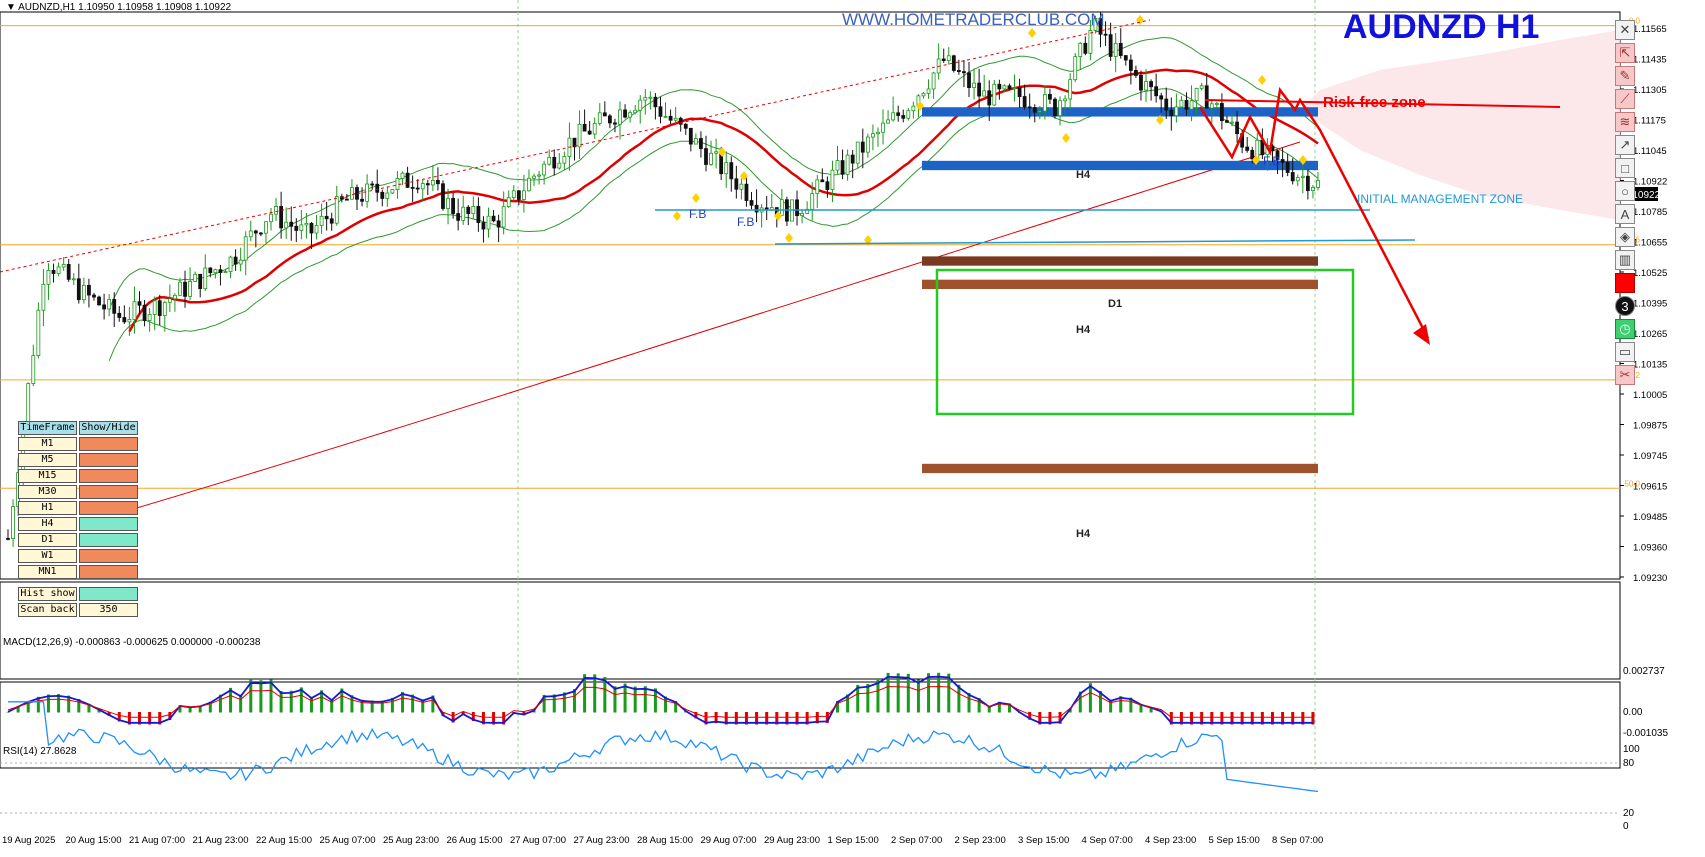 The height and width of the screenshot is (857, 1705). Describe the element at coordinates (1625, 30) in the screenshot. I see `close-icon: ✕` at that location.